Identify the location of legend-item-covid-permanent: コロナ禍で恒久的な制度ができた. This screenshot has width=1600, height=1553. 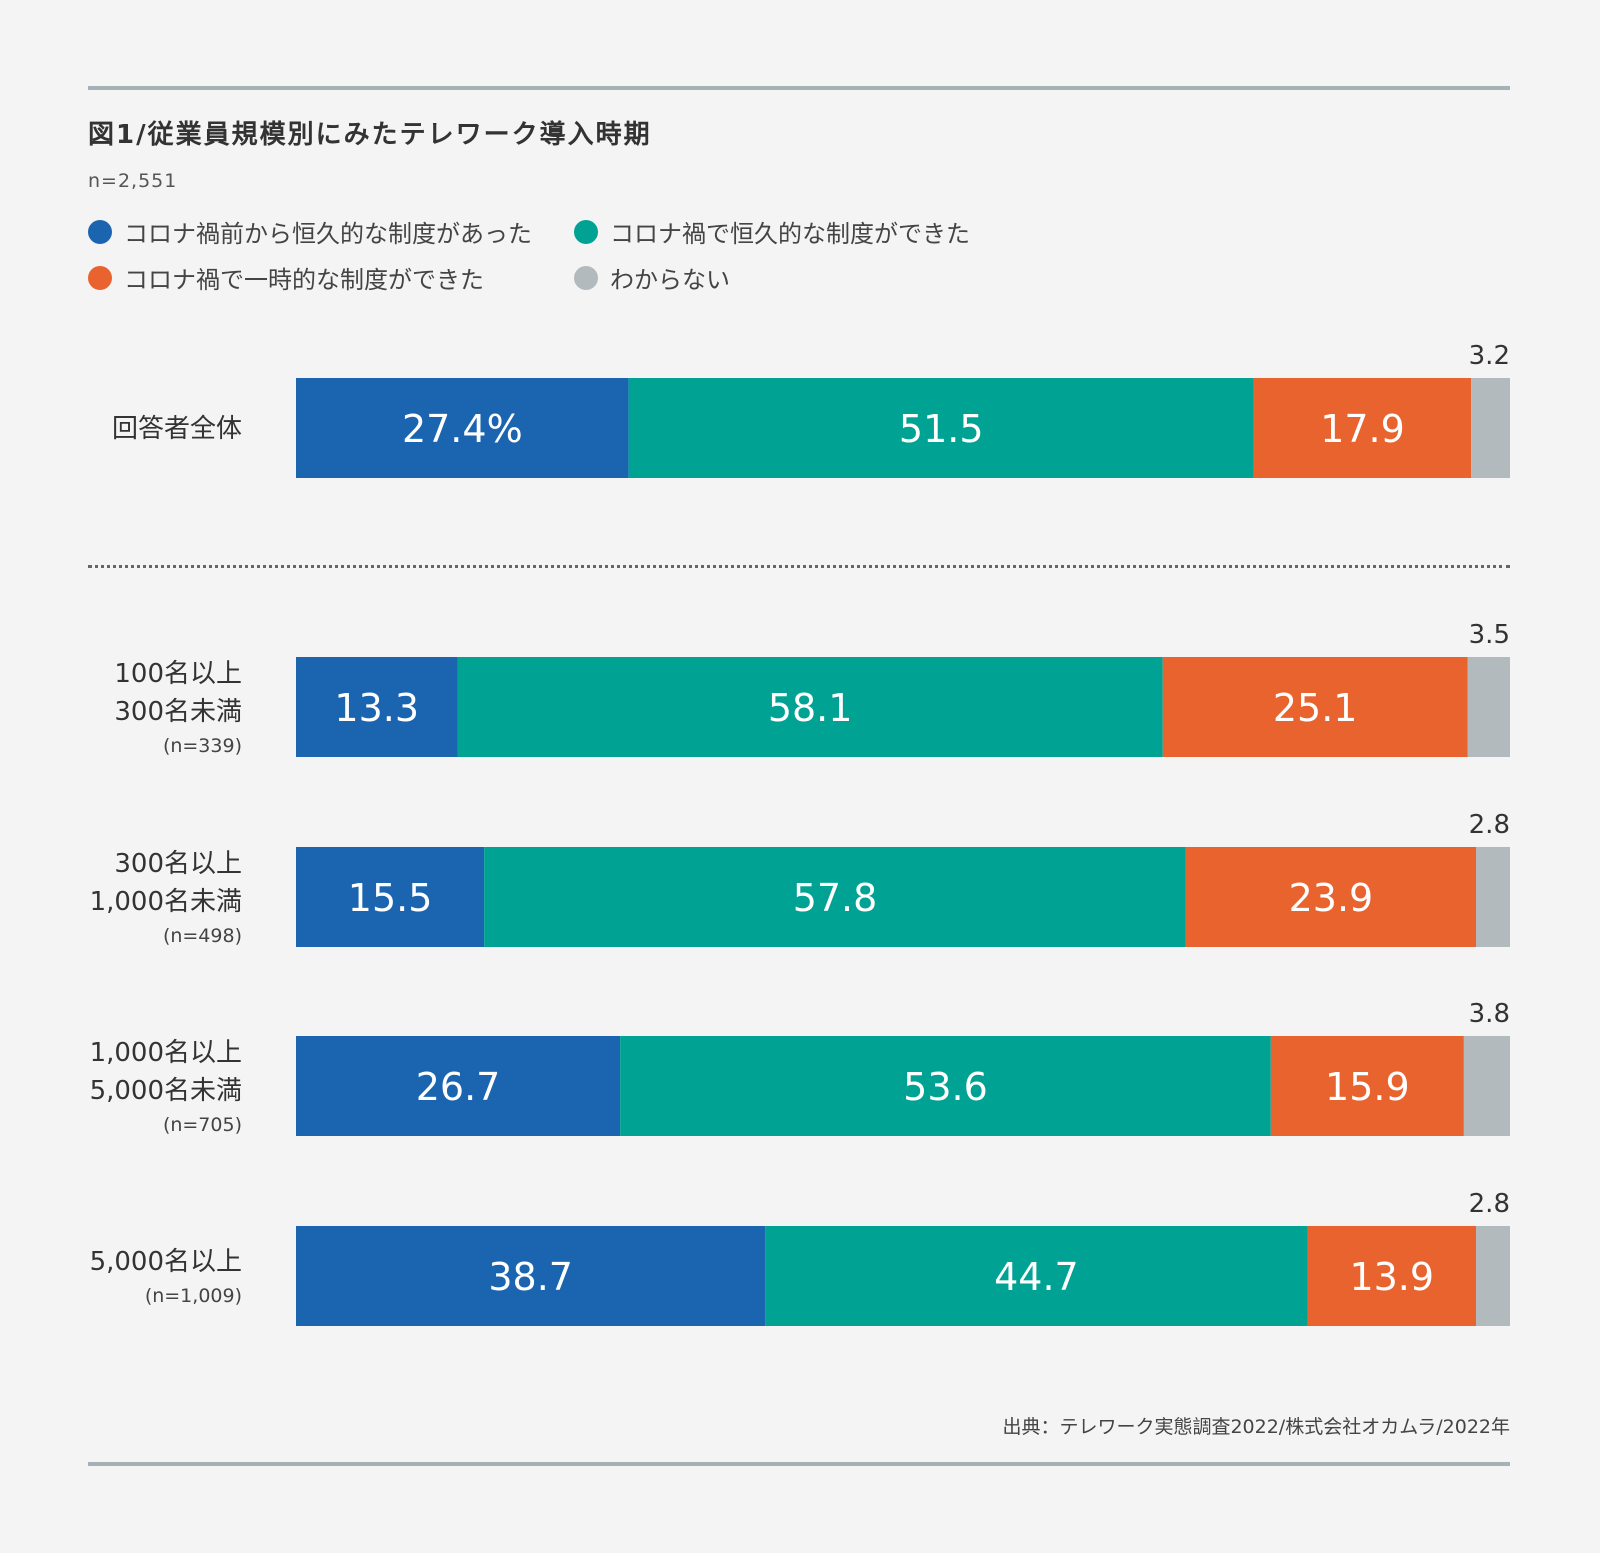
(772, 231).